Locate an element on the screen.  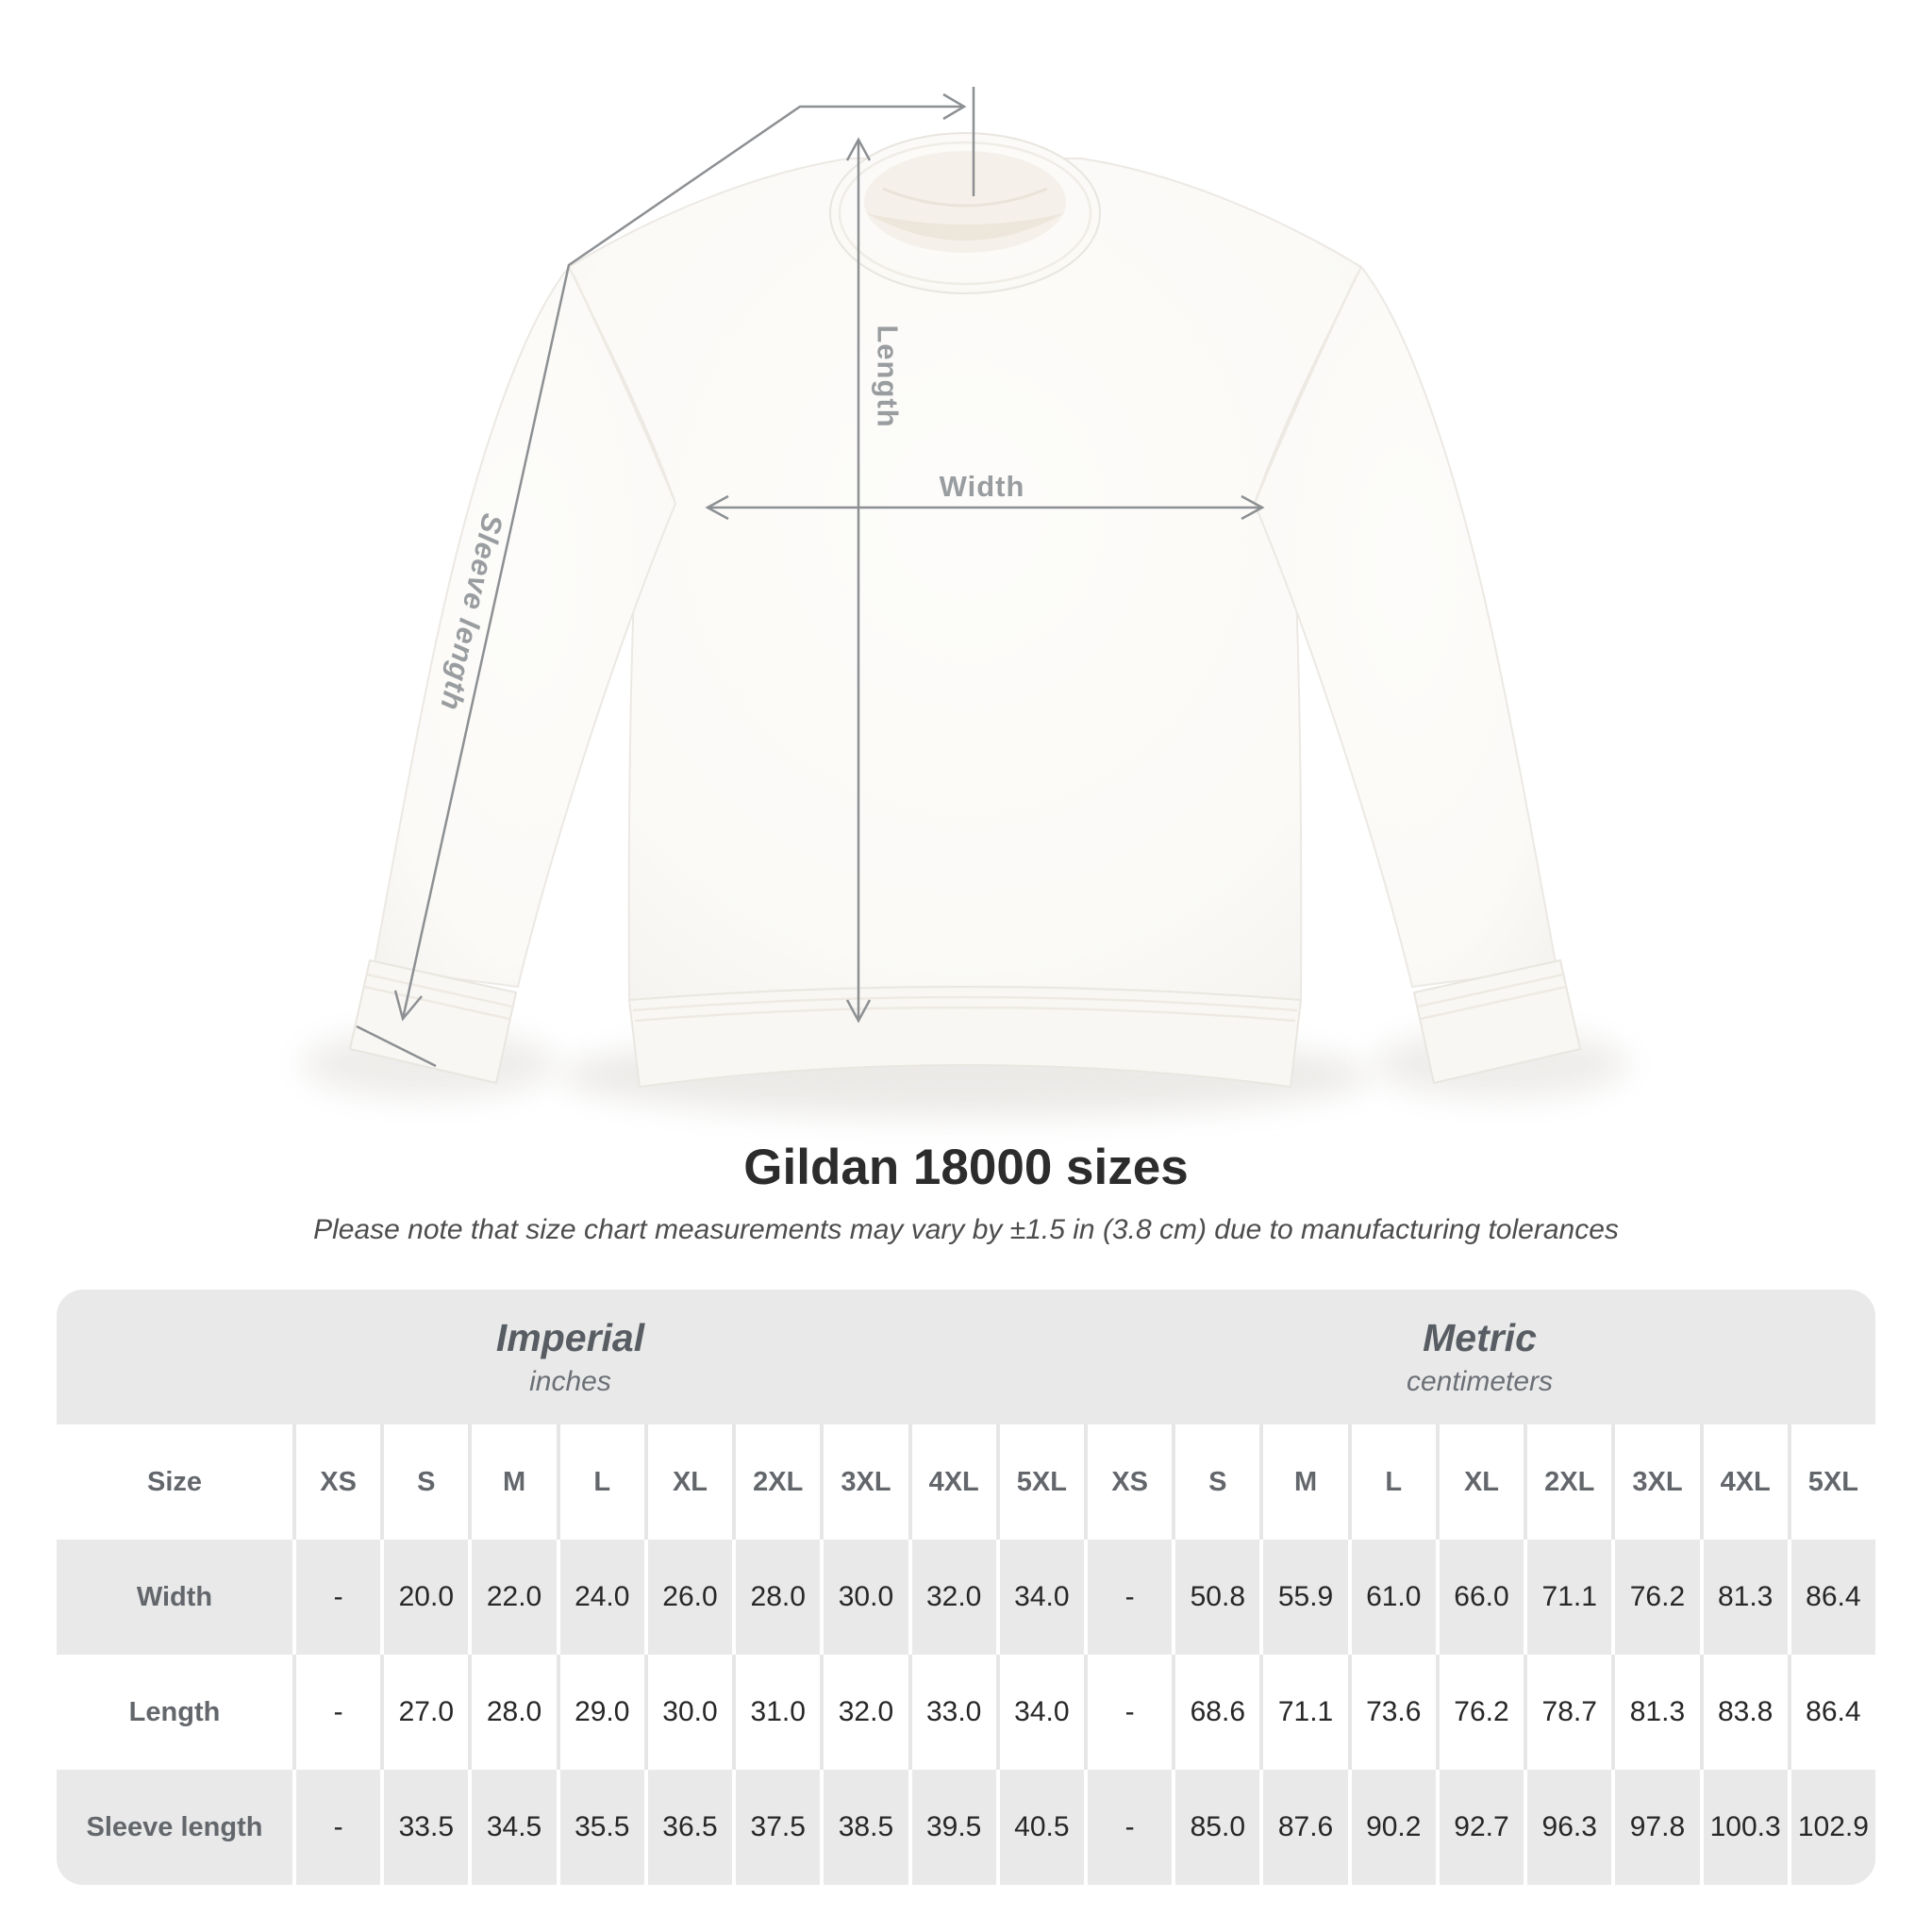
row-label: Length is located at coordinates (175, 1713).